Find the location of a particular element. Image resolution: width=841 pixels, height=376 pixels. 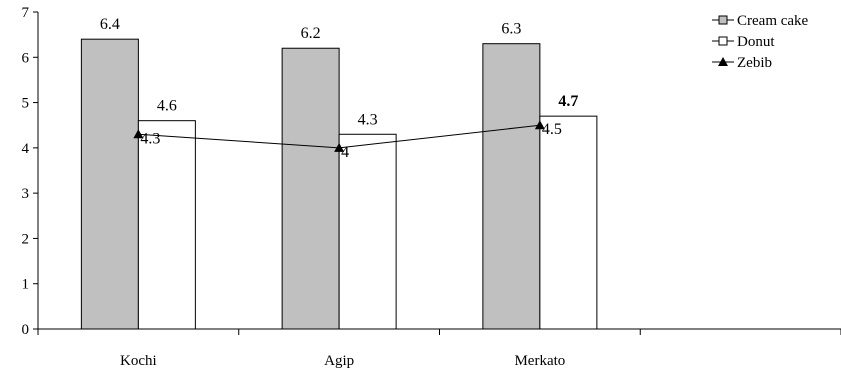

legend-marker-cream-cake is located at coordinates (723, 20).